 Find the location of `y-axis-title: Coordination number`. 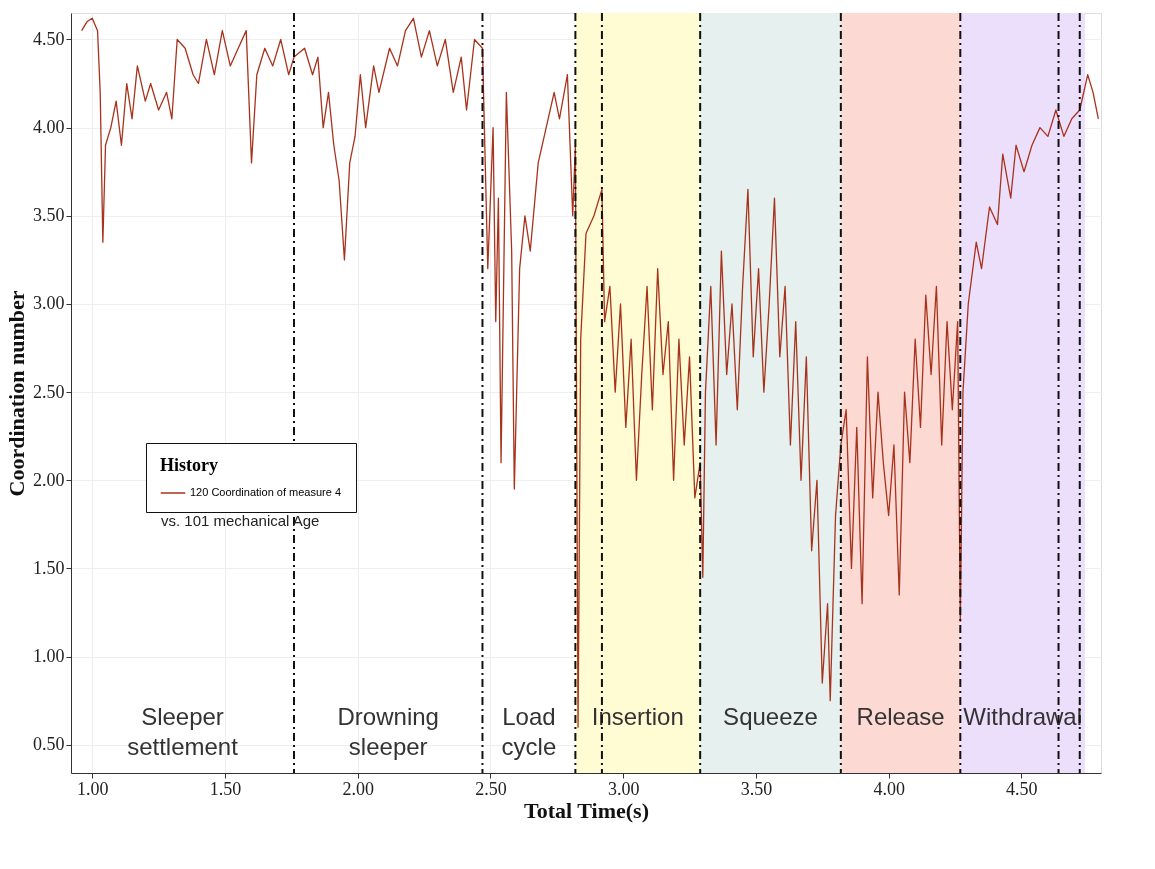

y-axis-title: Coordination number is located at coordinates (16, 393).